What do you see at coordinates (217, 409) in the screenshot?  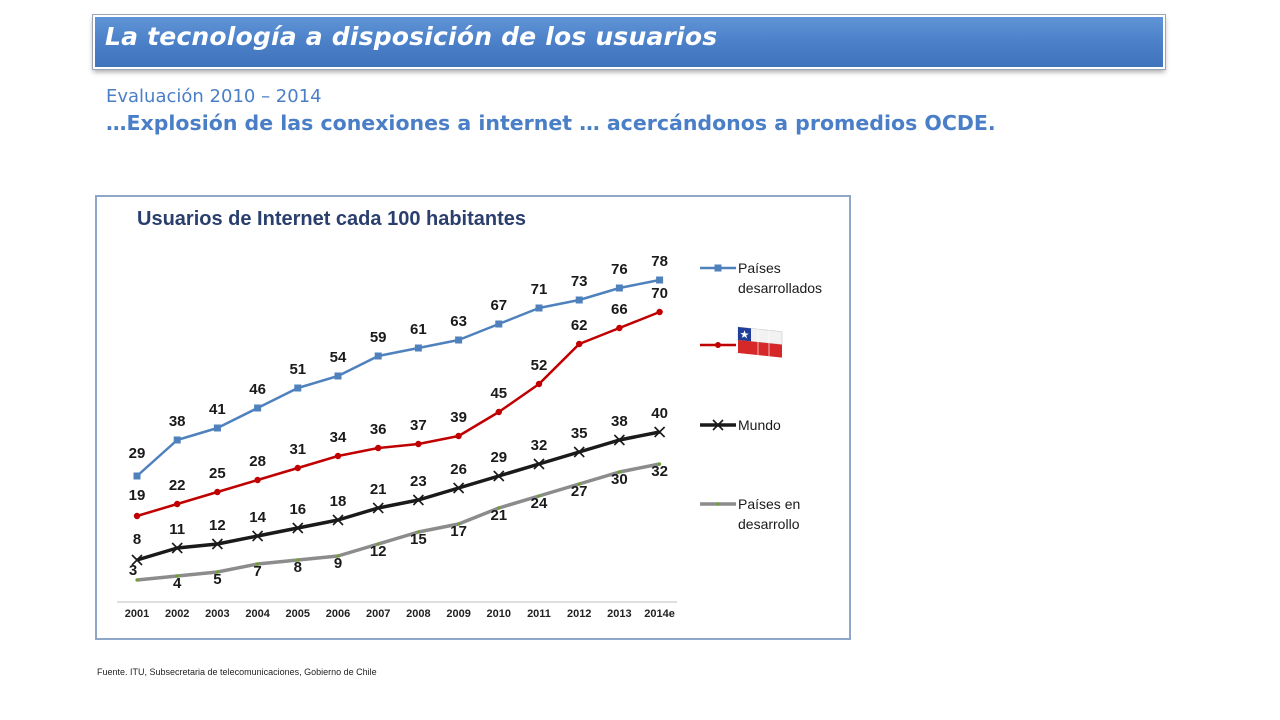 I see `data-label: 41` at bounding box center [217, 409].